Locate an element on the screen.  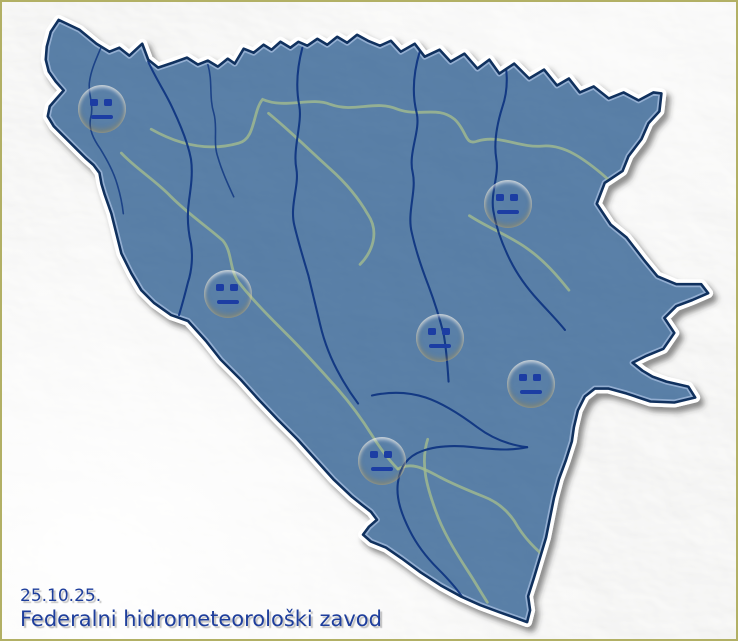
river-spreca is located at coordinates (528, 188).